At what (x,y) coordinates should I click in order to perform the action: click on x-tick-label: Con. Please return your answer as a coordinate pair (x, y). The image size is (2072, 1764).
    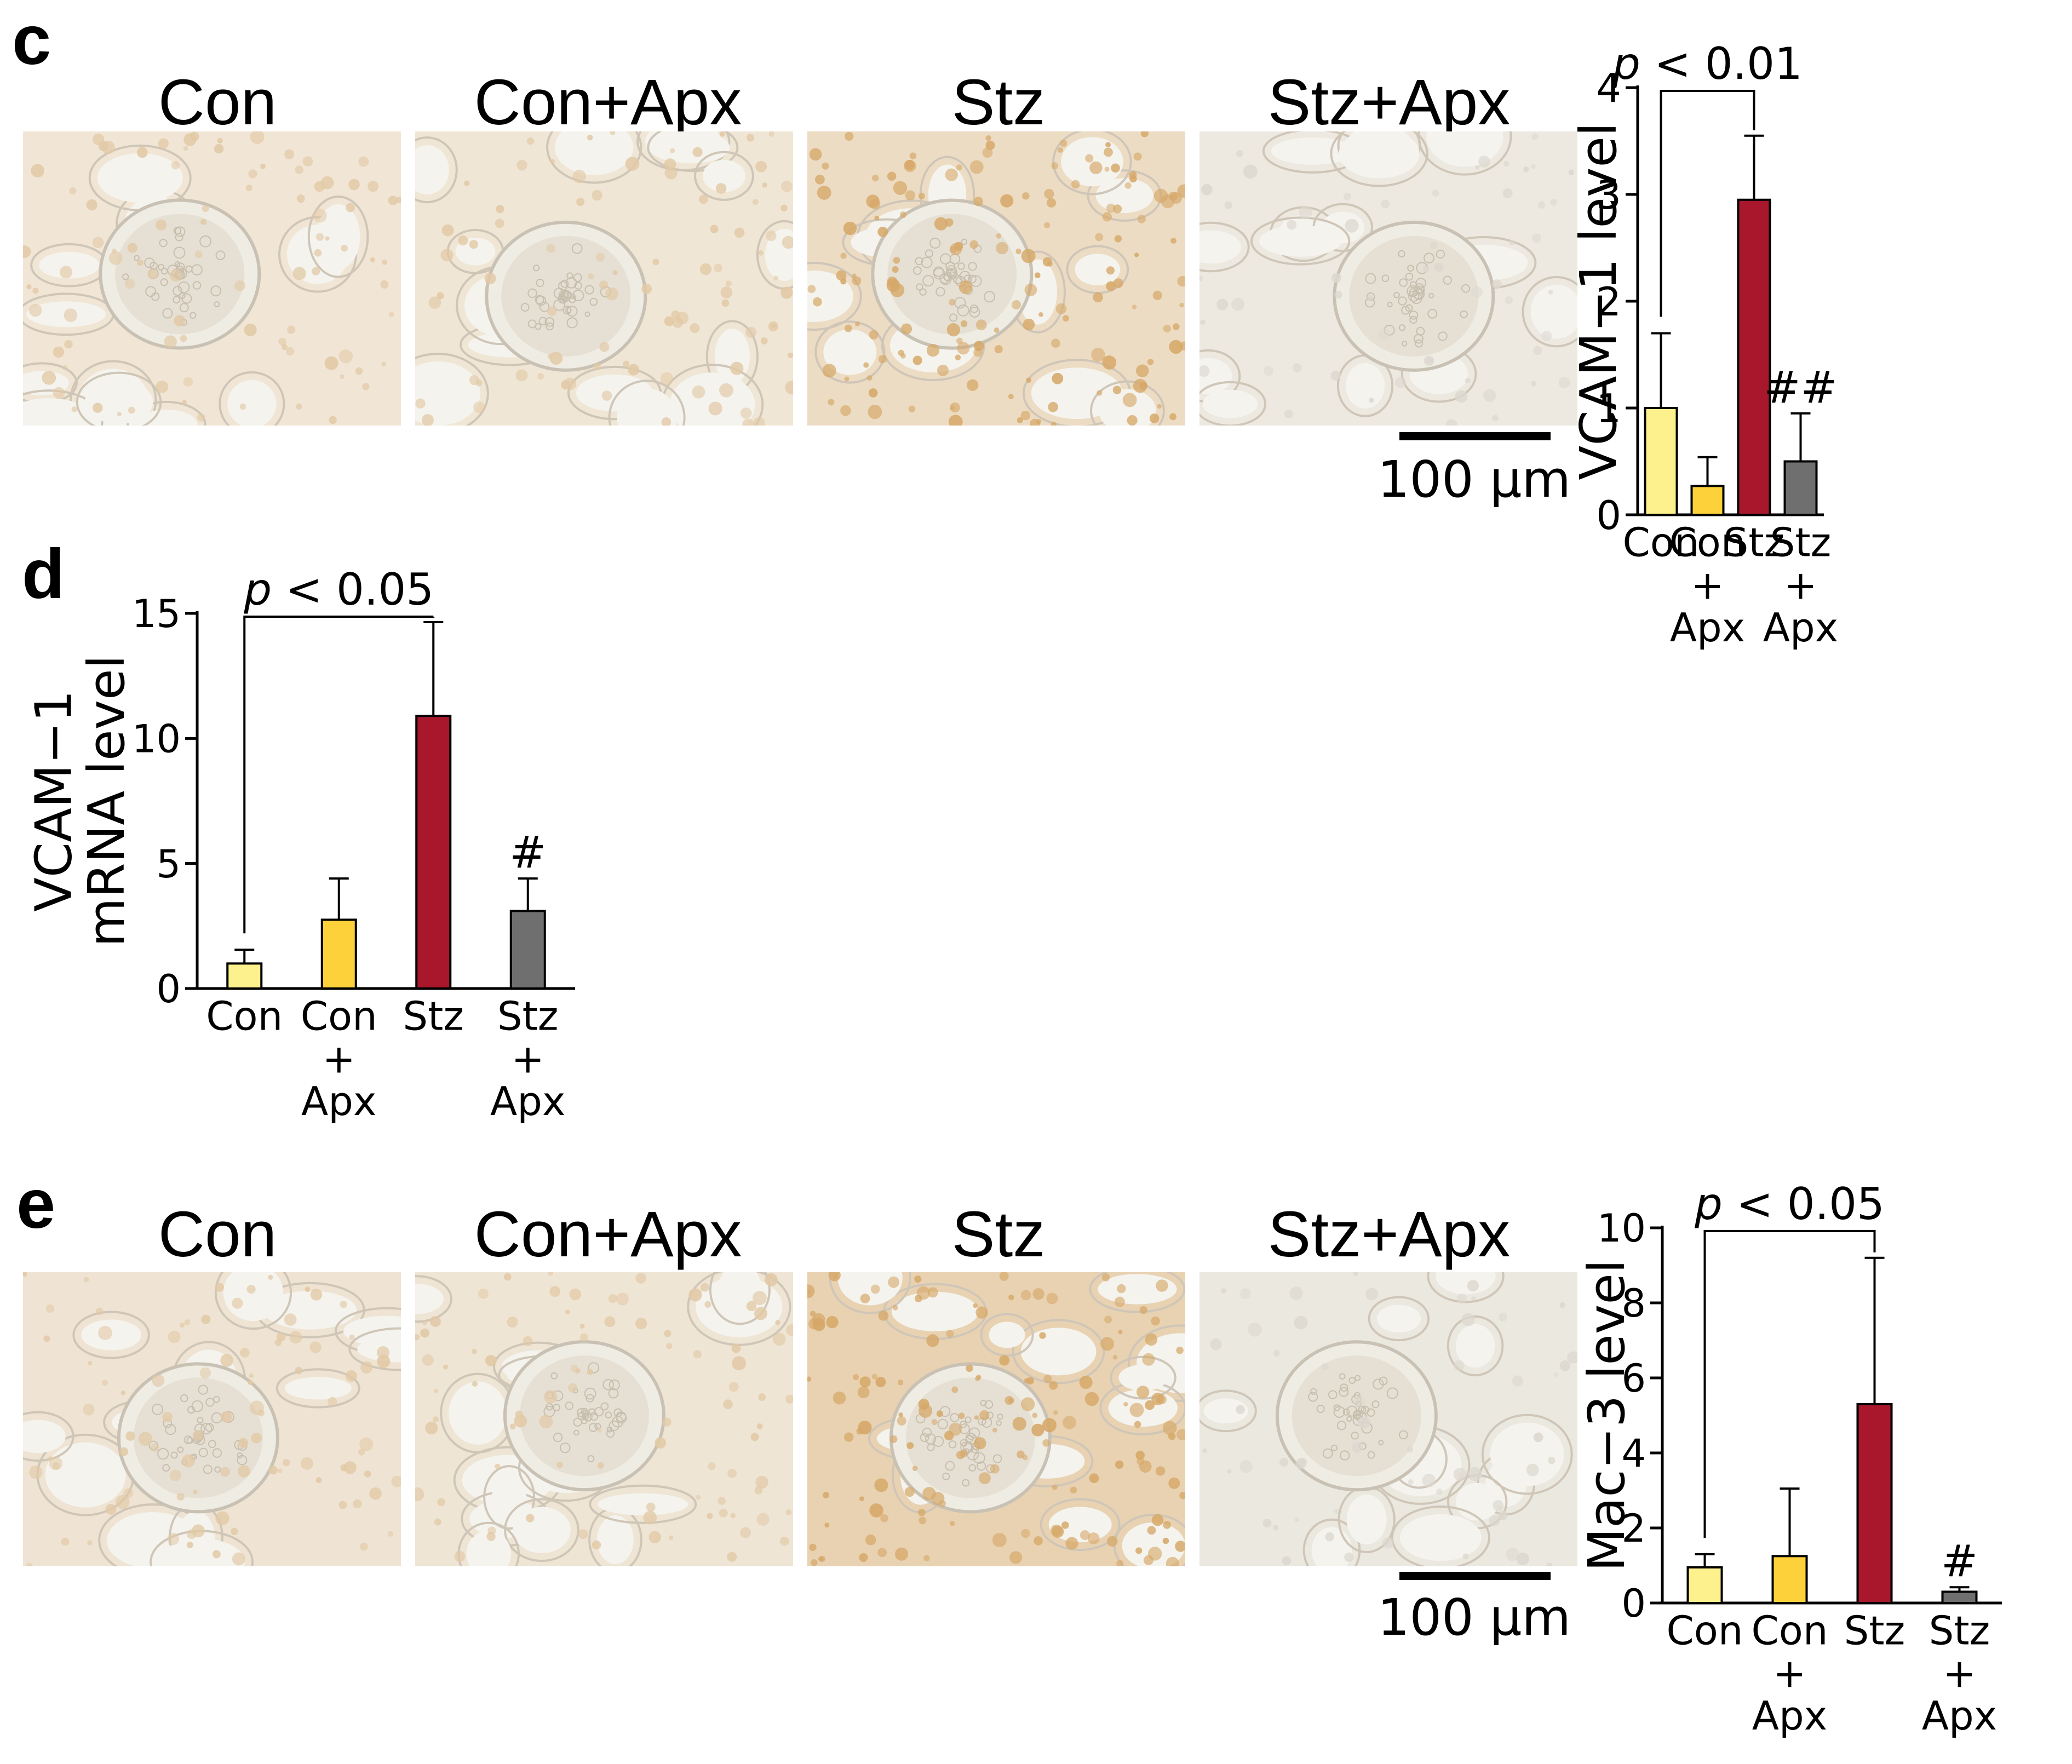
    Looking at the image, I should click on (1662, 543).